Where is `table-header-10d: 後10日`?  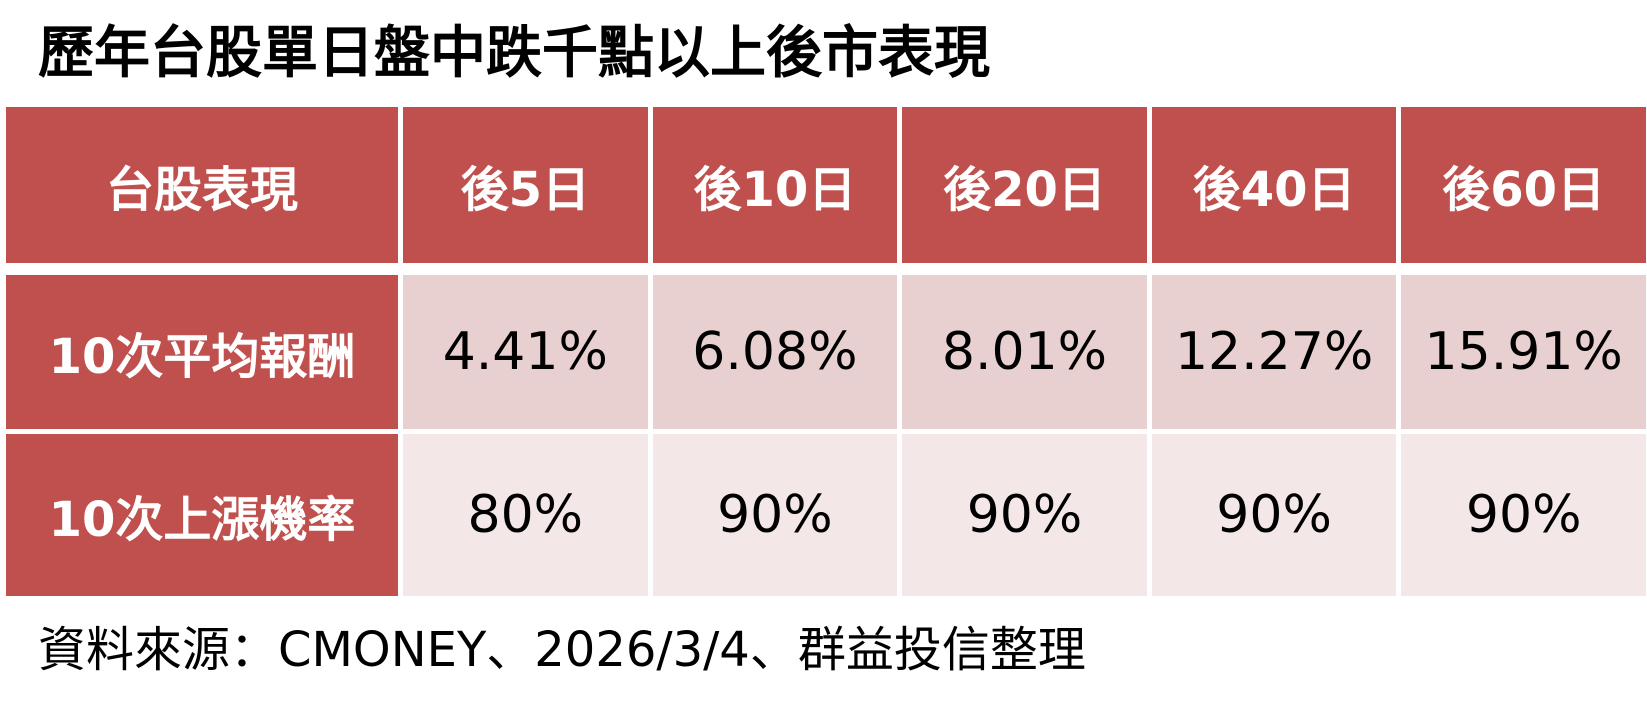 table-header-10d: 後10日 is located at coordinates (775, 185).